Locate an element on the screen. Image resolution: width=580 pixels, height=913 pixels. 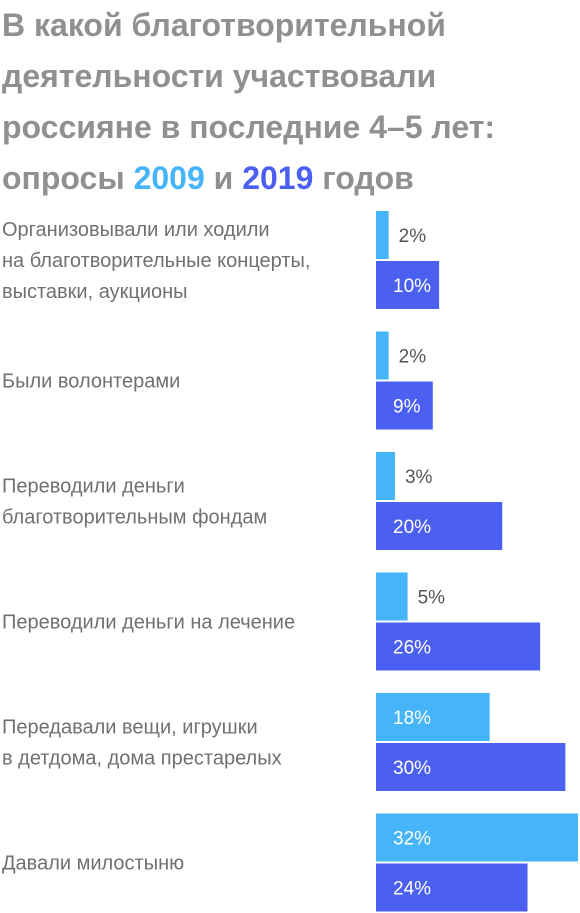
data-label-2019: 10% is located at coordinates (412, 286).